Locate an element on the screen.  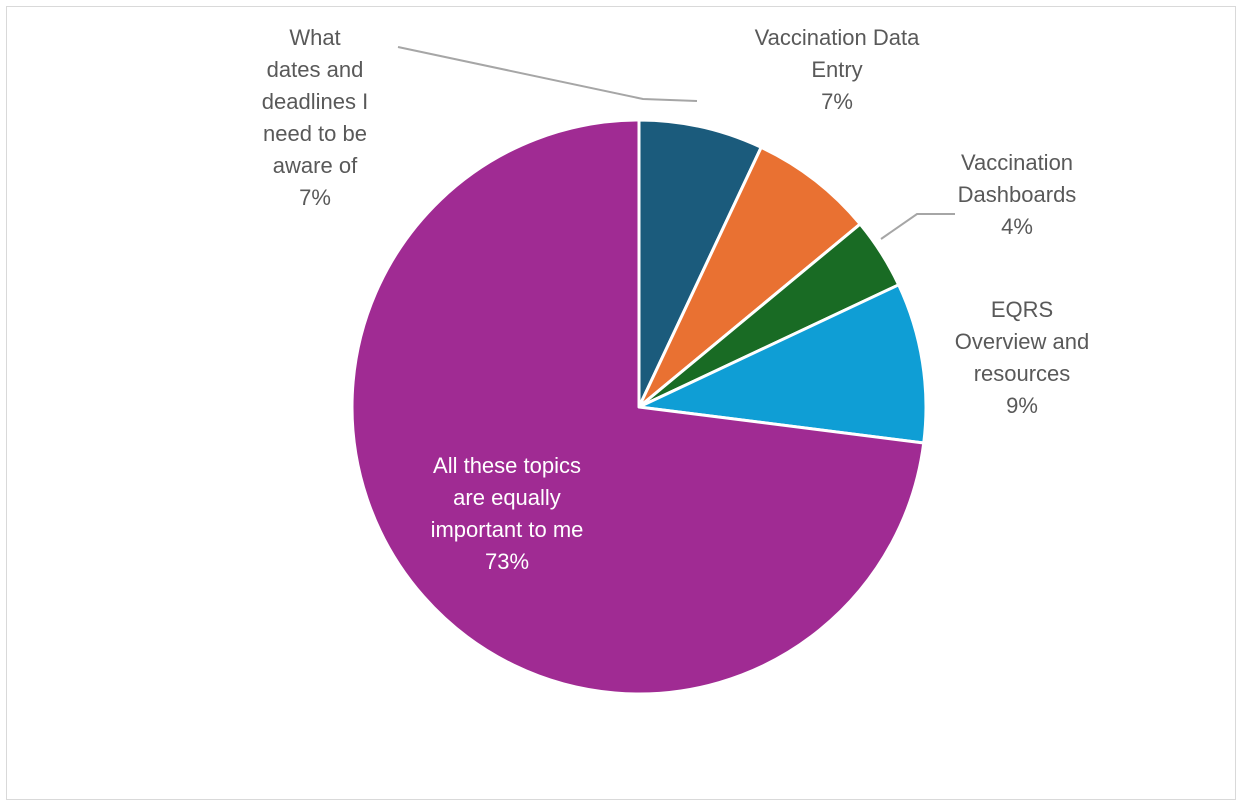
leader-lines is located at coordinates (676, 143).